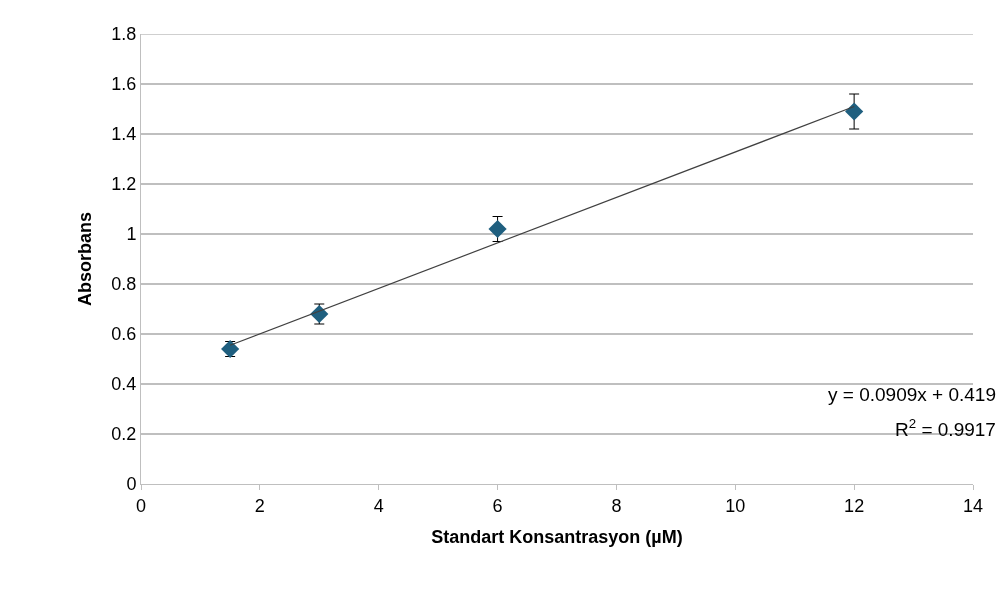 This screenshot has width=1008, height=608. What do you see at coordinates (124, 34) in the screenshot?
I see `y-tick-label: 1.8` at bounding box center [124, 34].